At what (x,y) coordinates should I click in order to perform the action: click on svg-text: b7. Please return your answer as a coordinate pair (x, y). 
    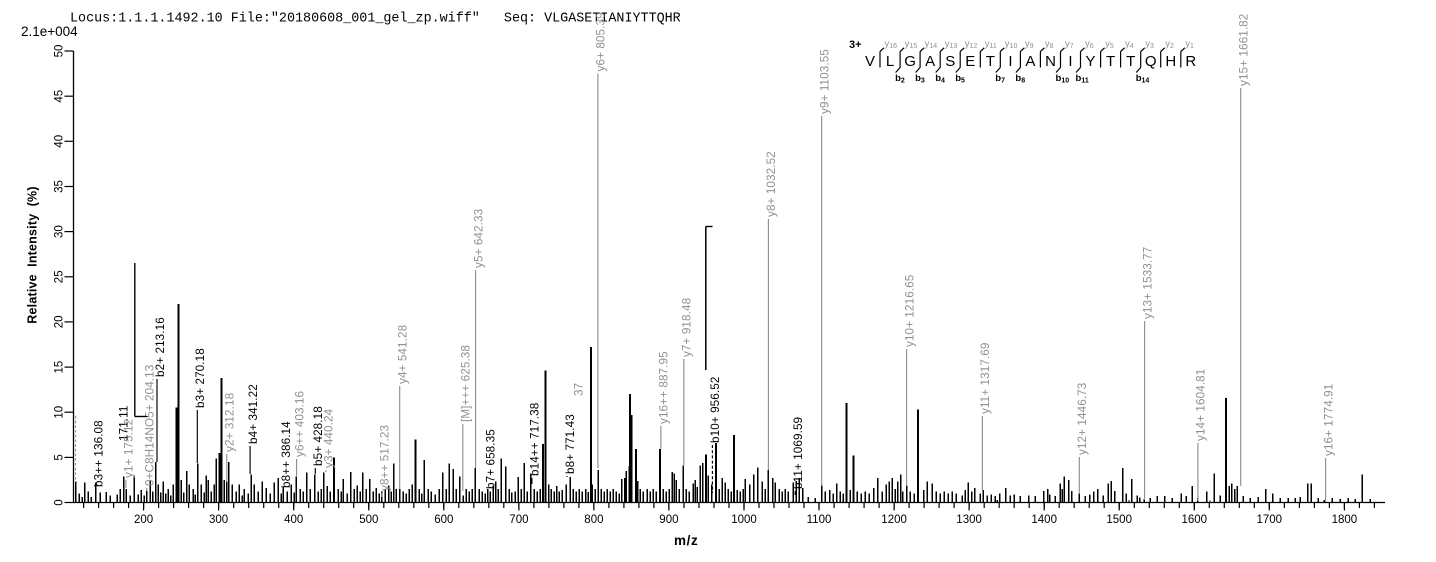
    Looking at the image, I should click on (1000, 79).